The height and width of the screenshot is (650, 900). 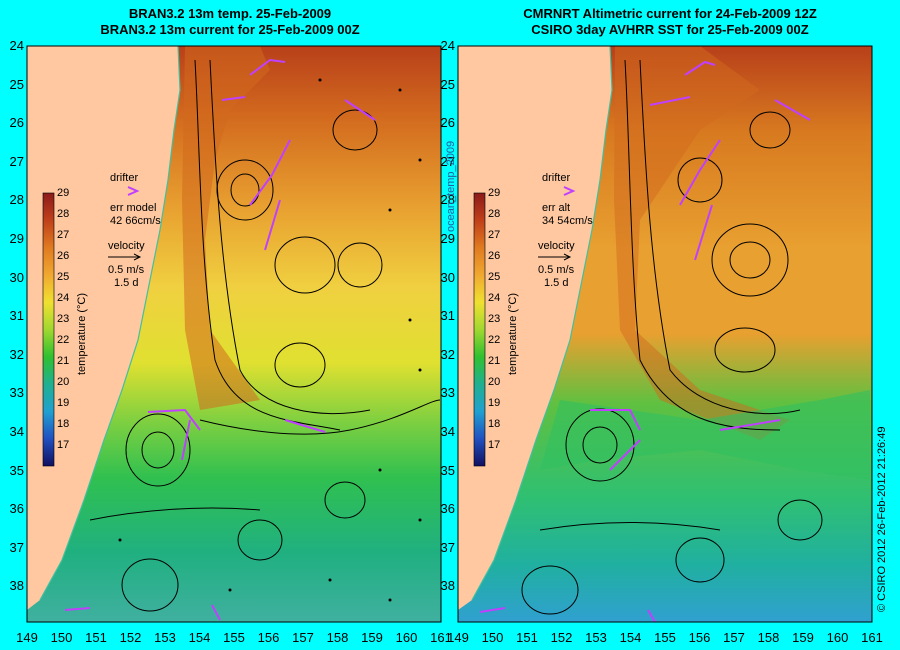 I want to click on left-legend-velocity: velocity, so click(x=126, y=246).